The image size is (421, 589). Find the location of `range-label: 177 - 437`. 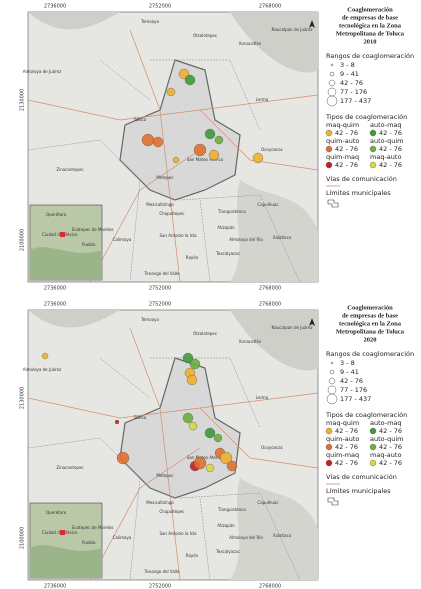

range-label: 177 - 437 is located at coordinates (355, 399).